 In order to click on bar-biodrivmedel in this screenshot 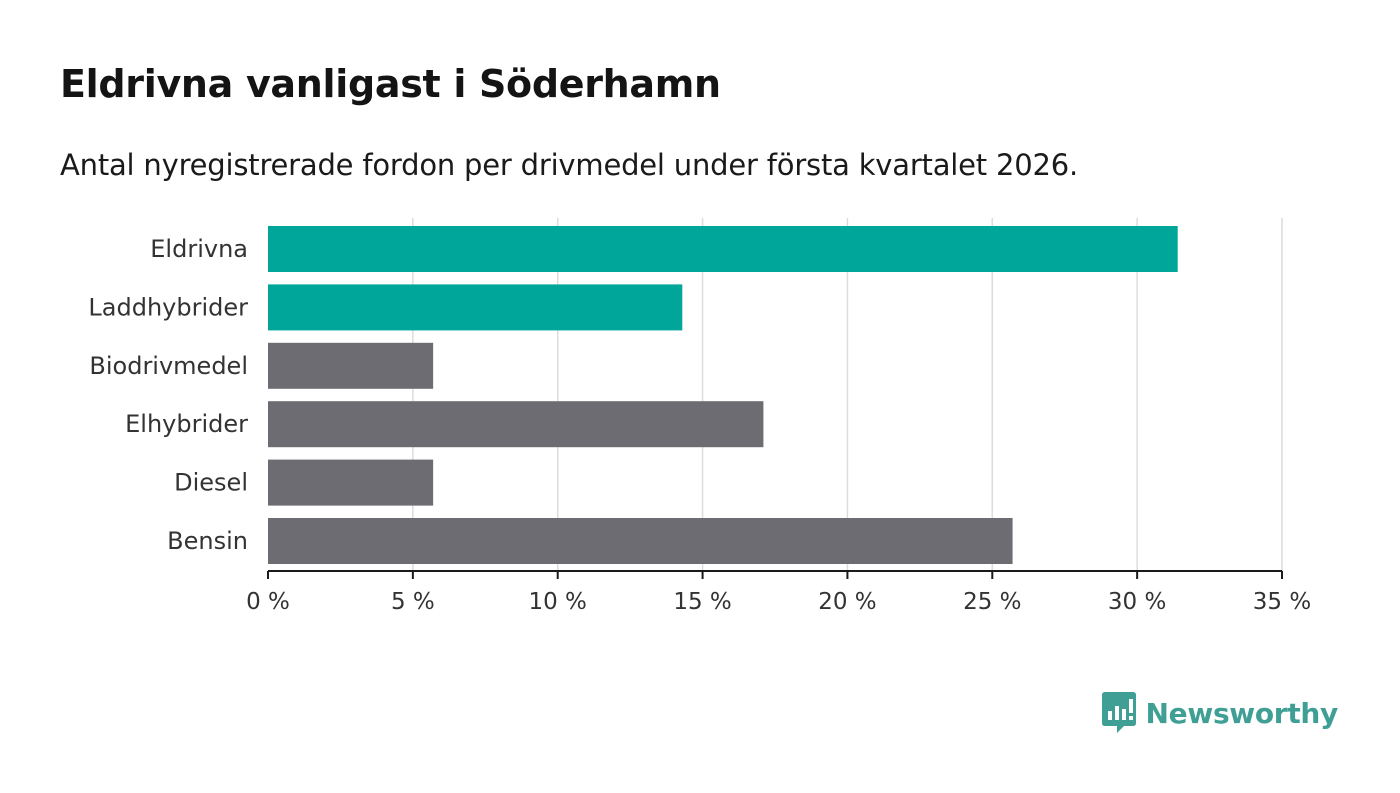, I will do `click(351, 365)`.